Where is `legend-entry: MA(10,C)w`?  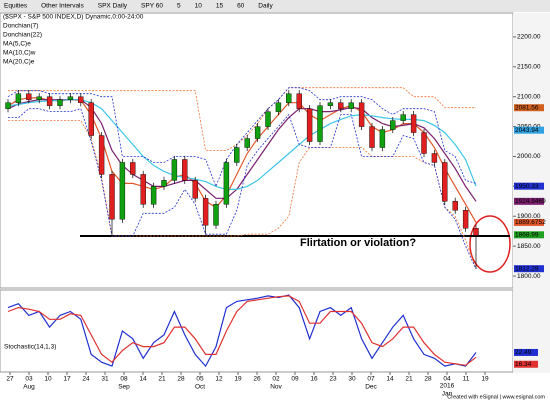 legend-entry: MA(10,C)w is located at coordinates (19, 53).